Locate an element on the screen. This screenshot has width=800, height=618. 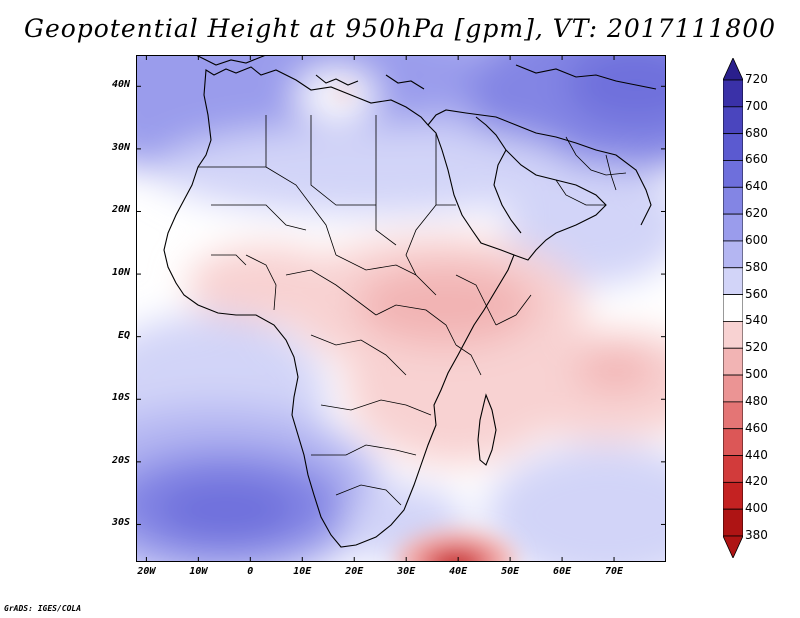
lat-tick-label: 10N is located at coordinates (120, 273).